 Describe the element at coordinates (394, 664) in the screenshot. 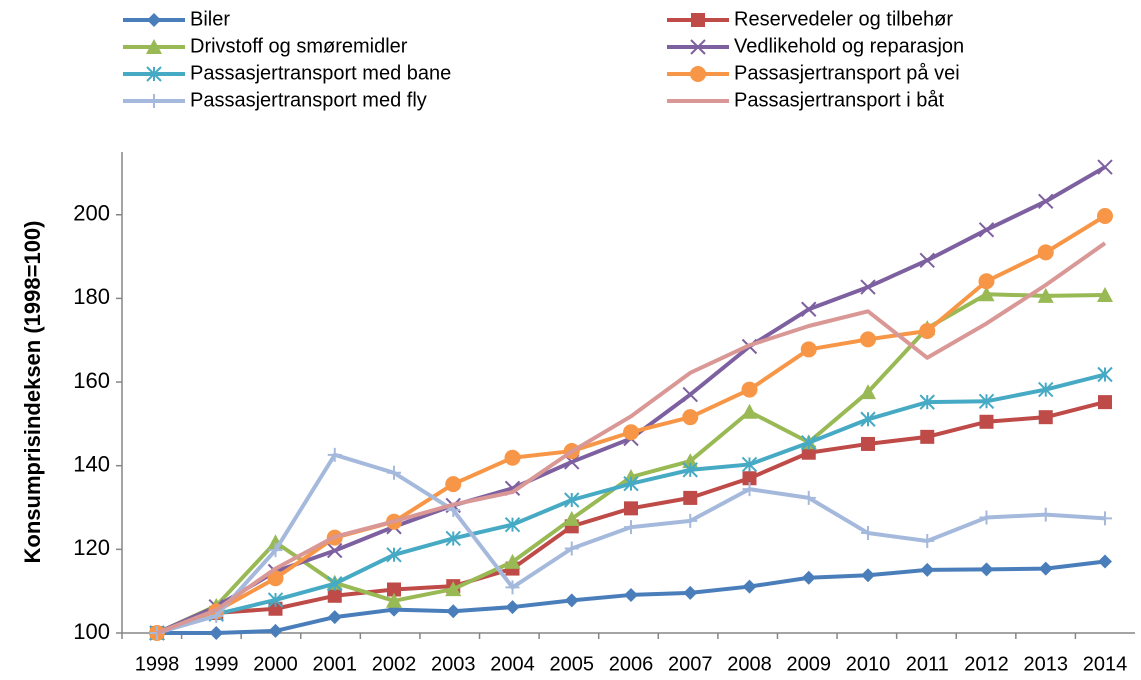

I see `x-tick-label: 2002` at that location.